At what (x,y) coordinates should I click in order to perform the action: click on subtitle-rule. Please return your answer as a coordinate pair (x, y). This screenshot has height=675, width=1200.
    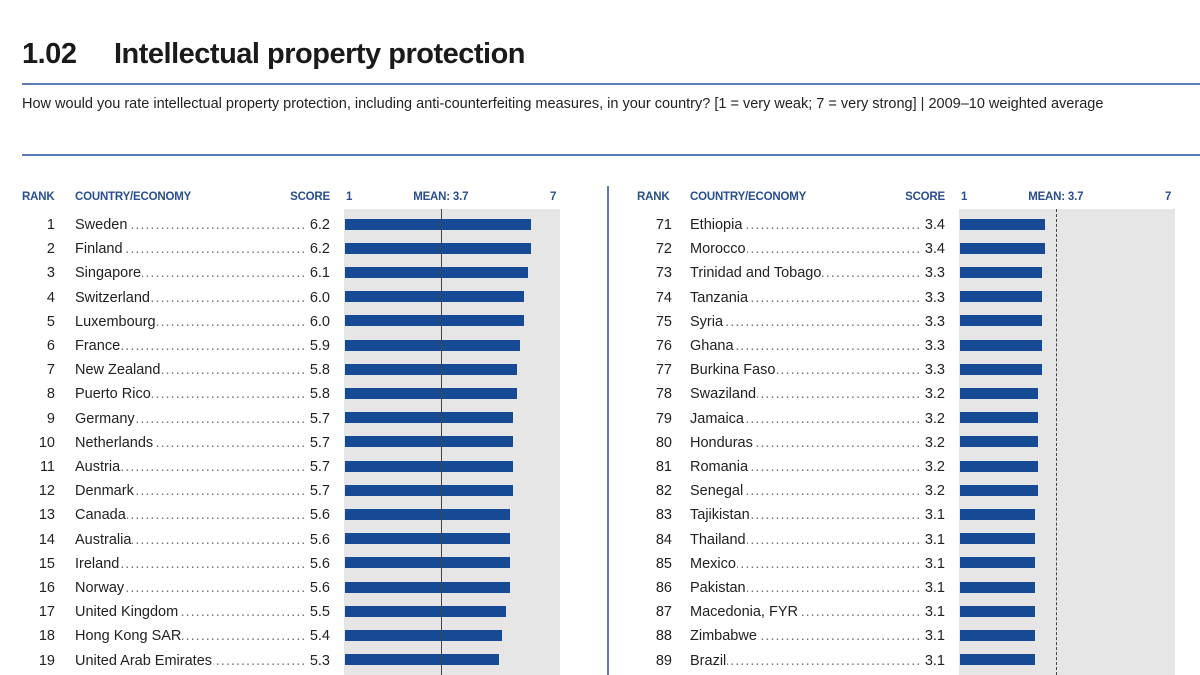
    Looking at the image, I should click on (611, 155).